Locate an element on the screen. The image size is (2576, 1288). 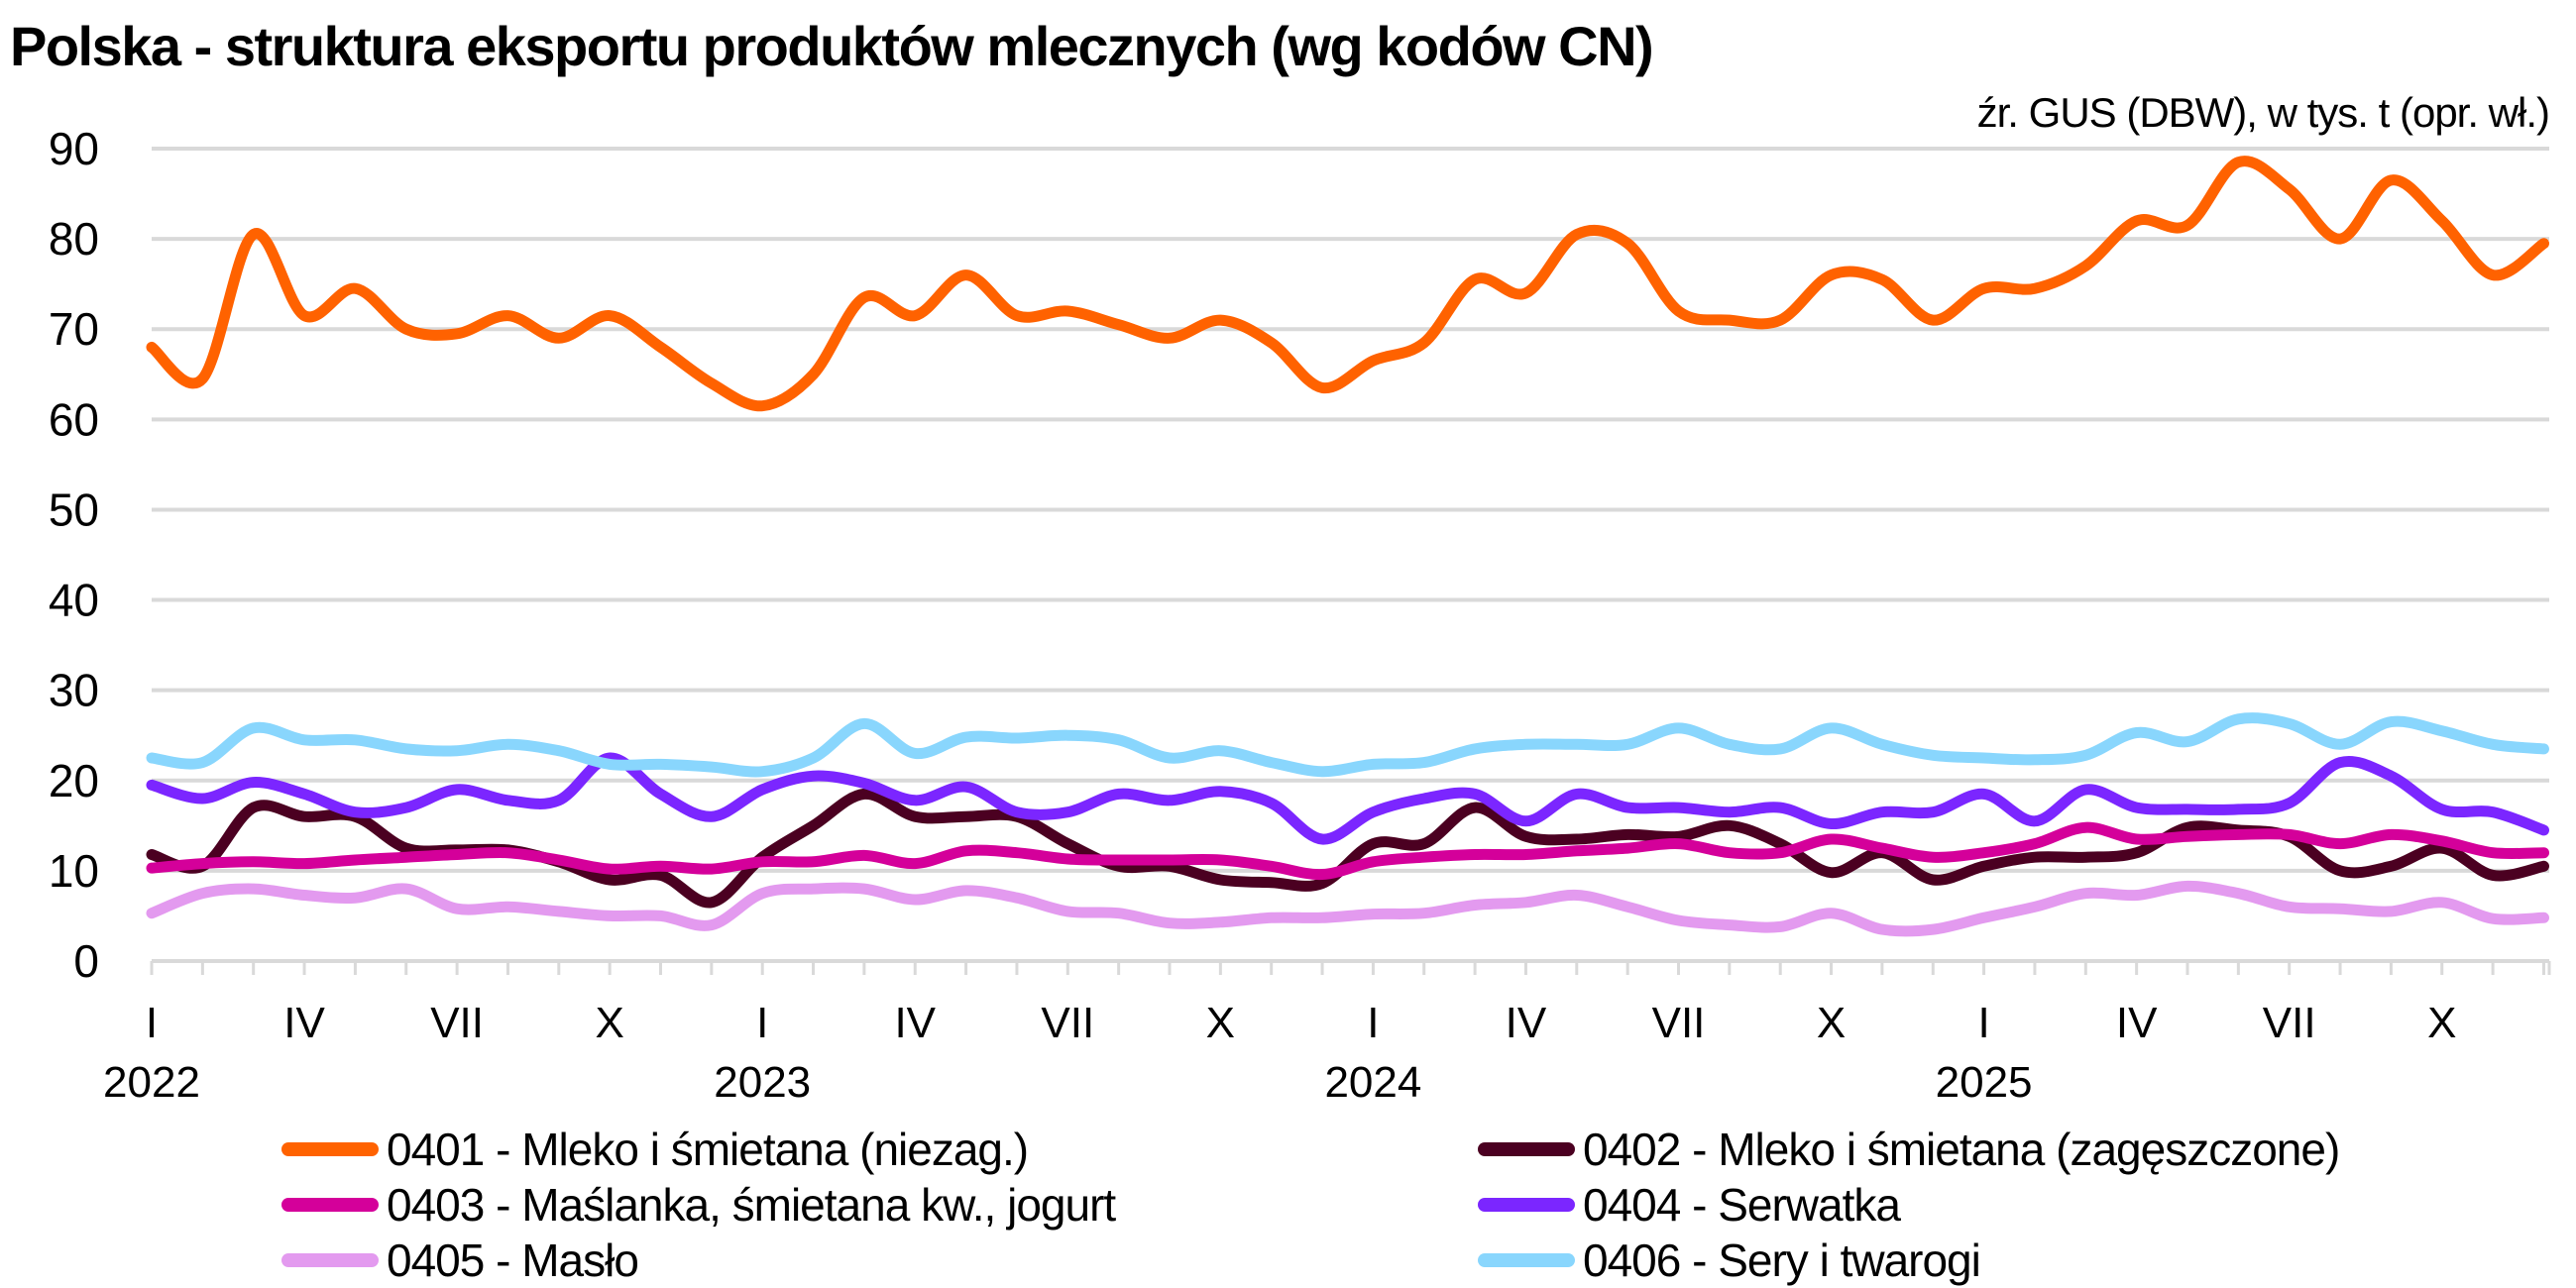
legend-item-0404: 0404 - Serwatka is located at coordinates (1689, 1205).